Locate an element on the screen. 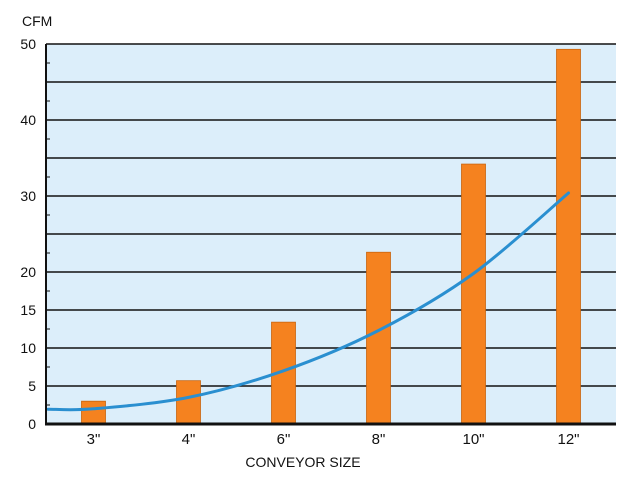  x-tick-label: 3" is located at coordinates (94, 439).